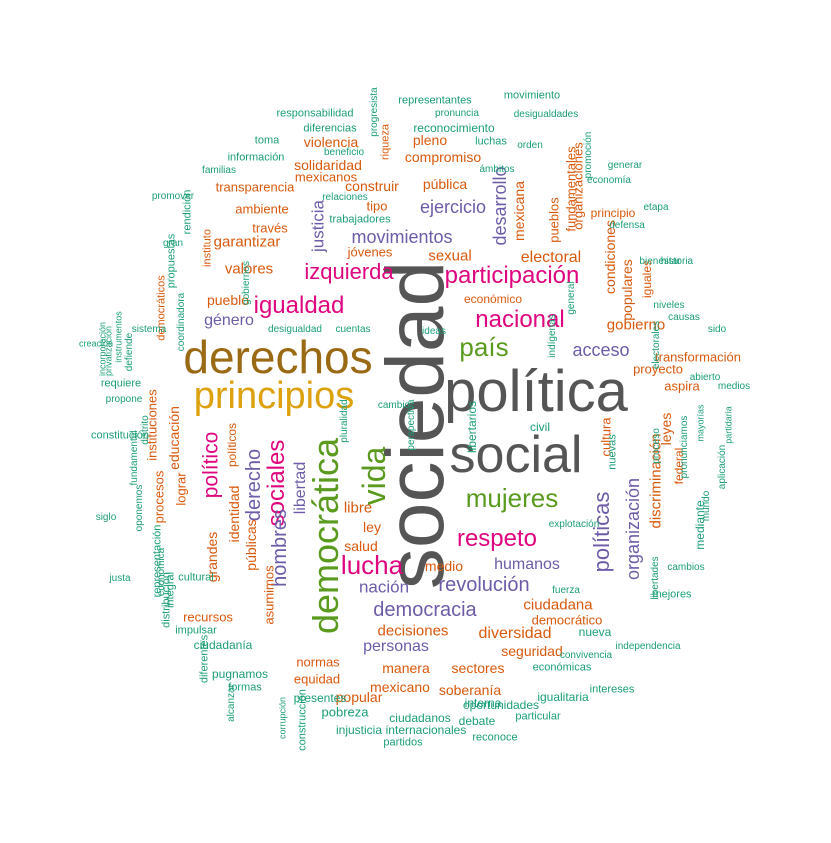 The image size is (831, 843). What do you see at coordinates (567, 620) in the screenshot?
I see `word-60: democrático` at bounding box center [567, 620].